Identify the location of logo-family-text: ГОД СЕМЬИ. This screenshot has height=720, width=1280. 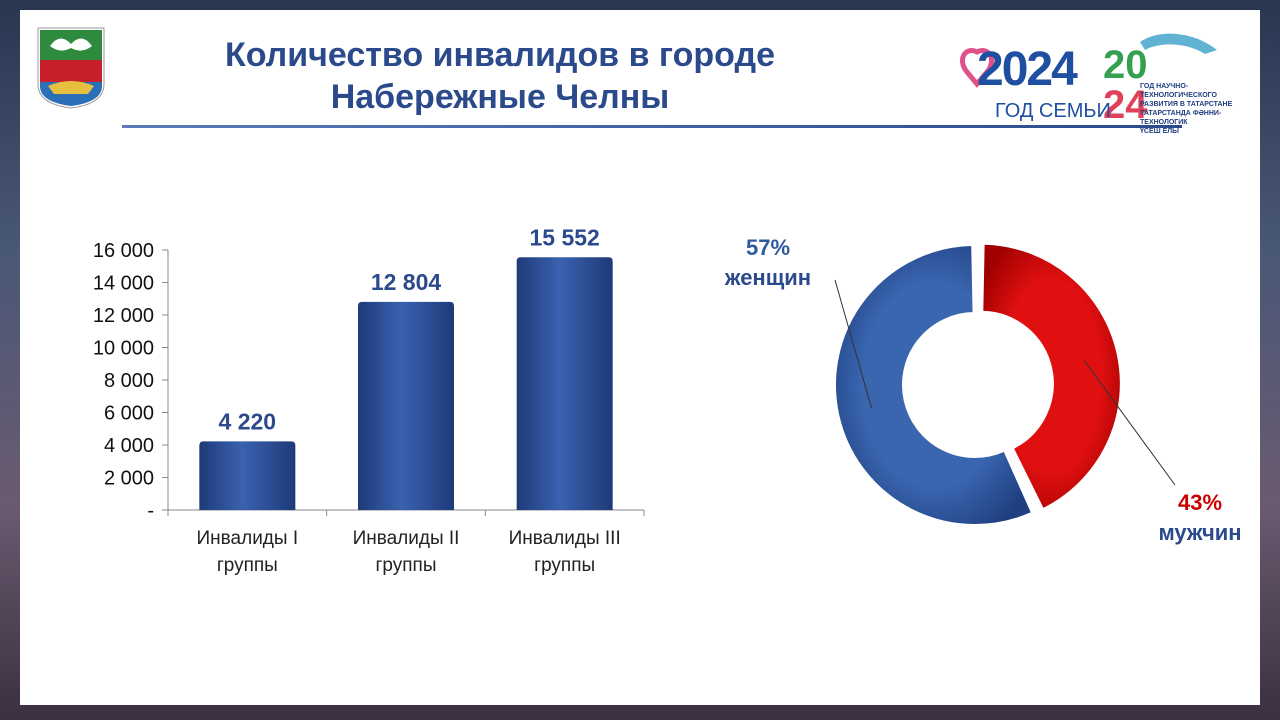
(1053, 111).